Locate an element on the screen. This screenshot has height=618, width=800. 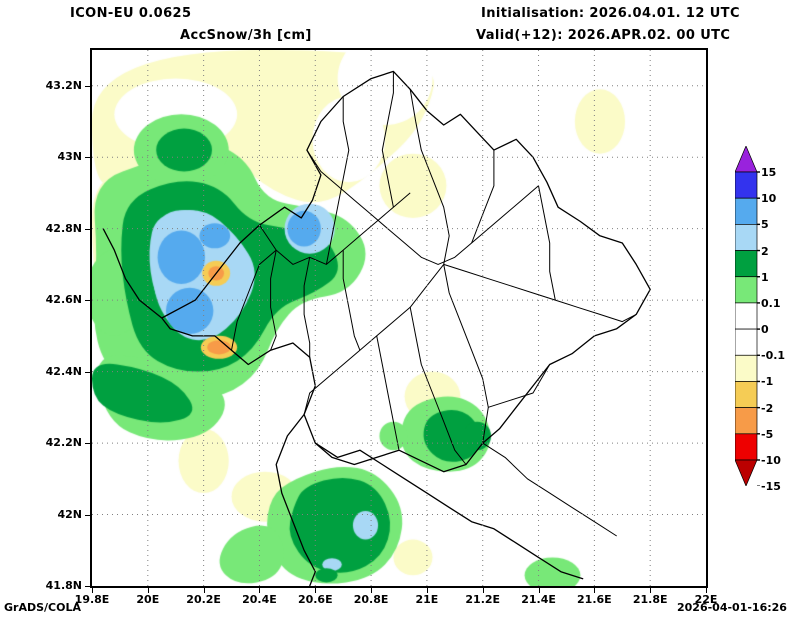
initialisation-time: Initialisation: 2026.04.01. 12 UTC is located at coordinates (610, 13).